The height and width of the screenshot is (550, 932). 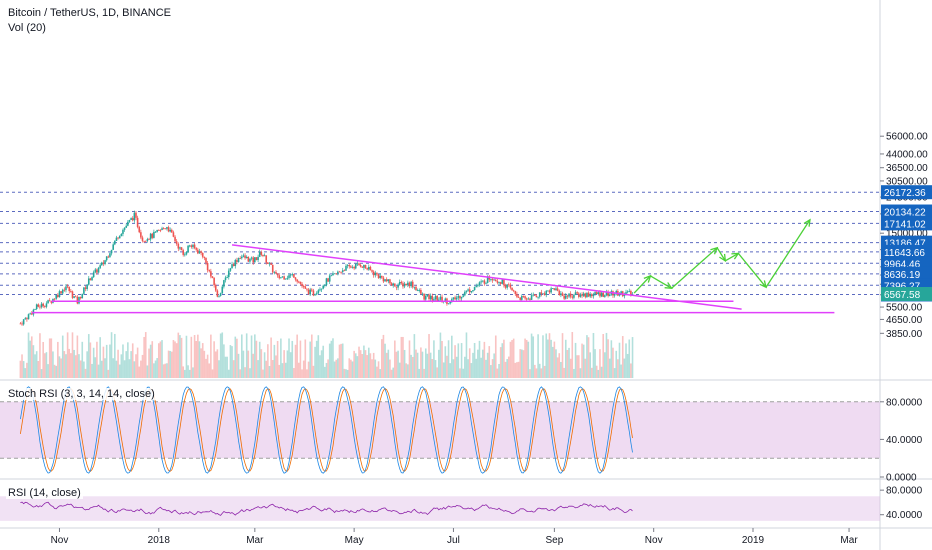 What do you see at coordinates (904, 440) in the screenshot?
I see `stoch-tick-label: 40.0000` at bounding box center [904, 440].